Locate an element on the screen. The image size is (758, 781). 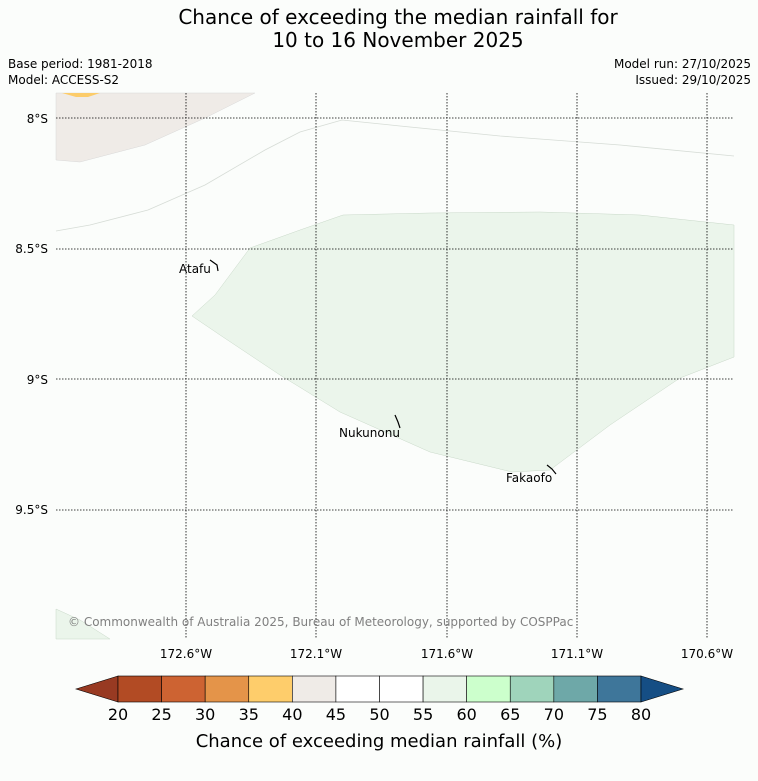
base-period: Base period: 1981-2018 is located at coordinates (80, 64).